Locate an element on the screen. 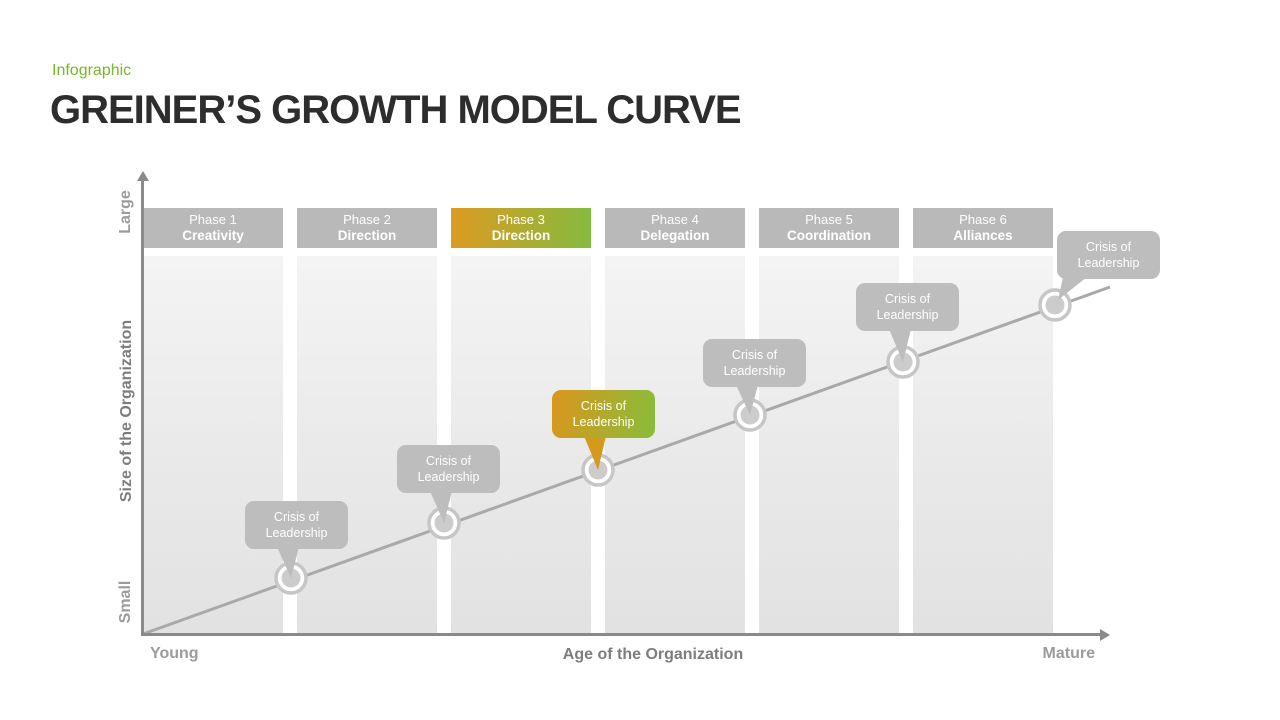  x-axis-line is located at coordinates (621, 634).